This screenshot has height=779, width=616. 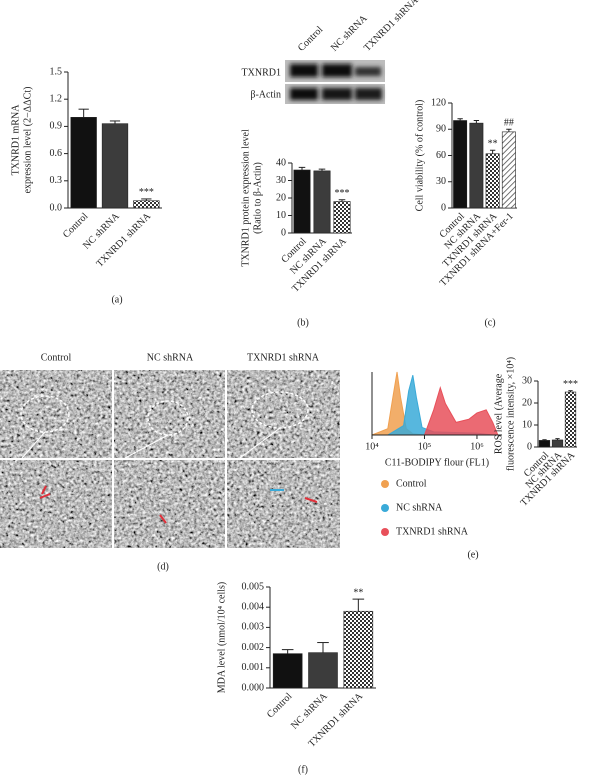 What do you see at coordinates (56, 71) in the screenshot?
I see `y-tick-label: 1.5` at bounding box center [56, 71].